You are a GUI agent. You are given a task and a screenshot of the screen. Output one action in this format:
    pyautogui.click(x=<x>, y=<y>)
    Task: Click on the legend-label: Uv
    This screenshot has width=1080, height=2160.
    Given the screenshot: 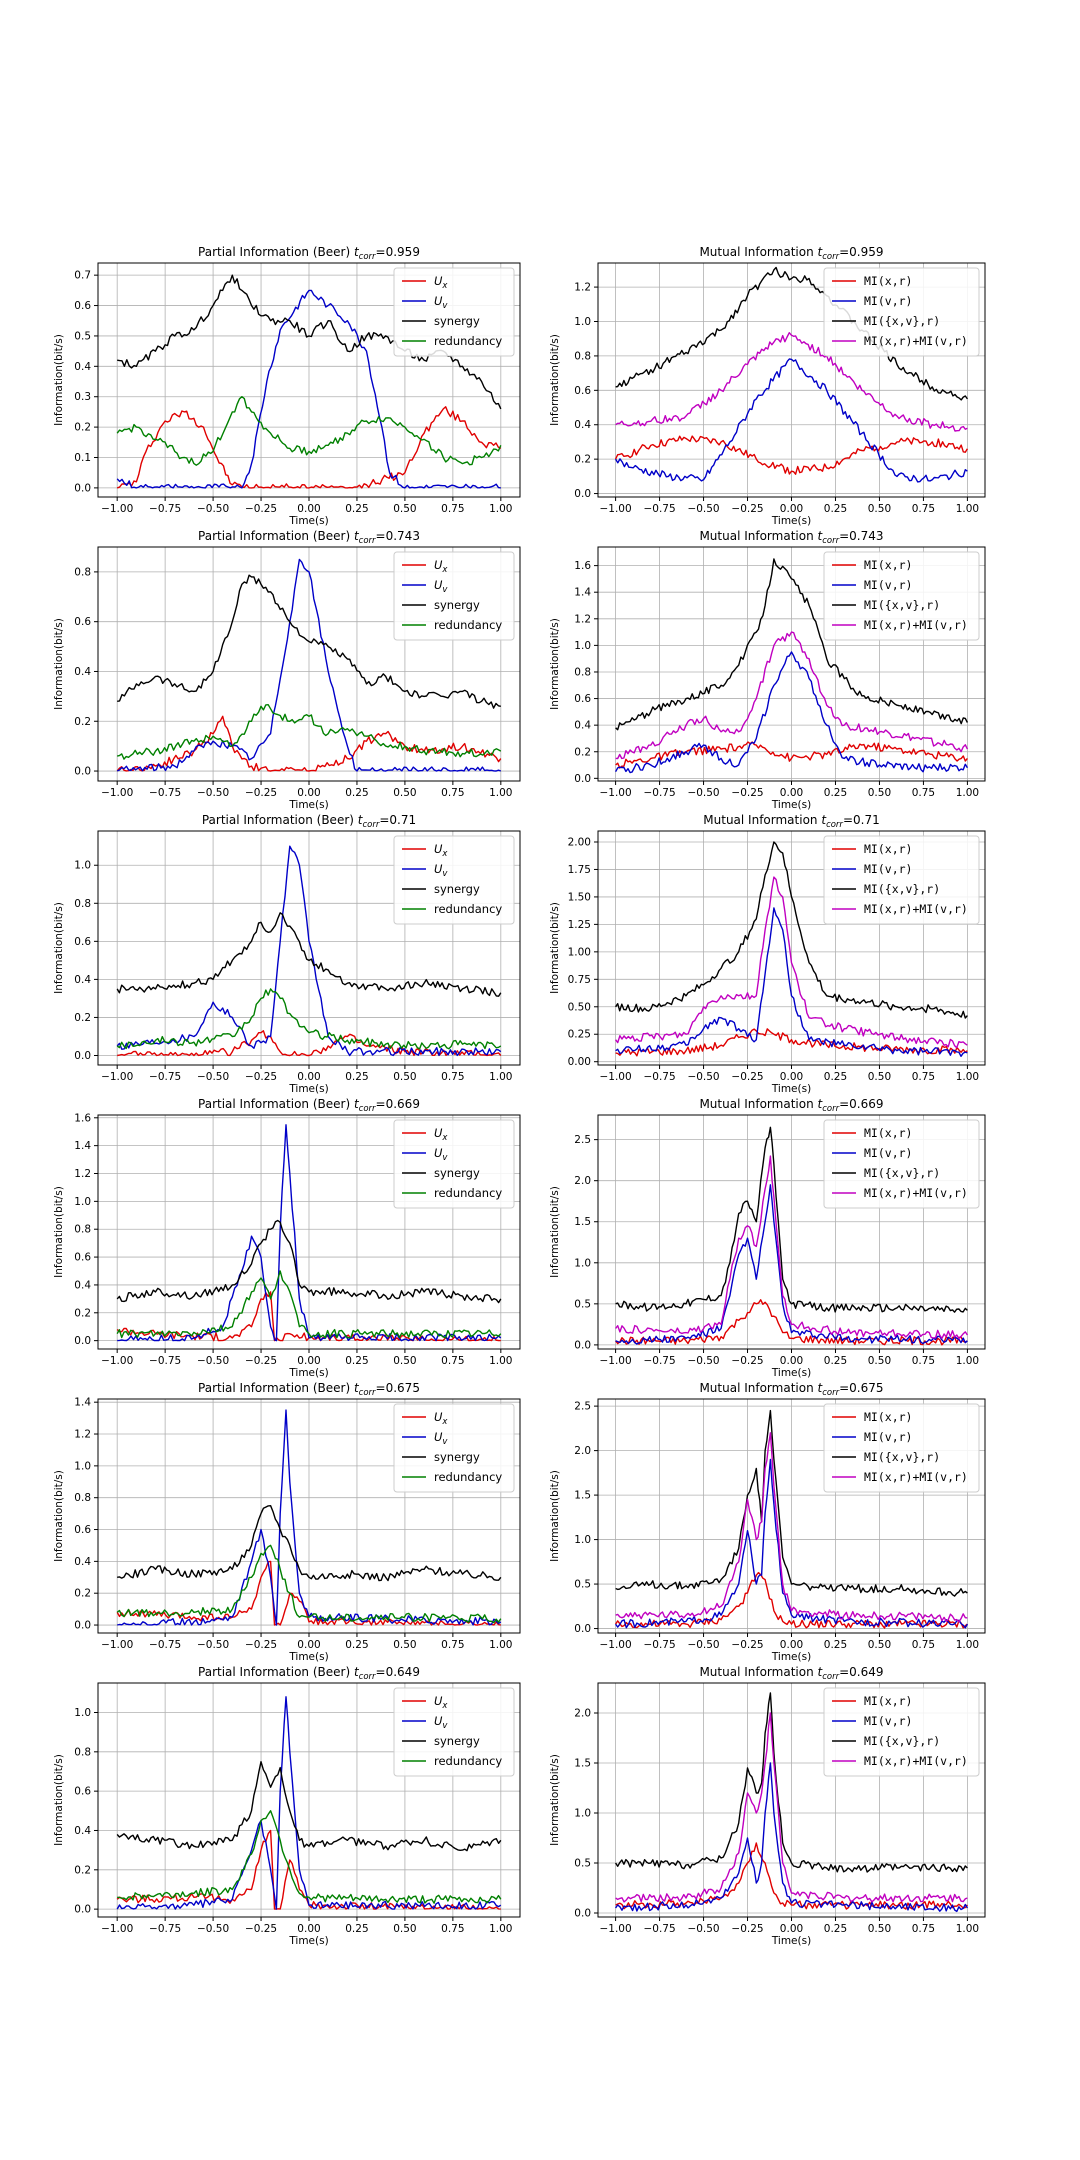 What is the action you would take?
    pyautogui.click(x=441, y=870)
    